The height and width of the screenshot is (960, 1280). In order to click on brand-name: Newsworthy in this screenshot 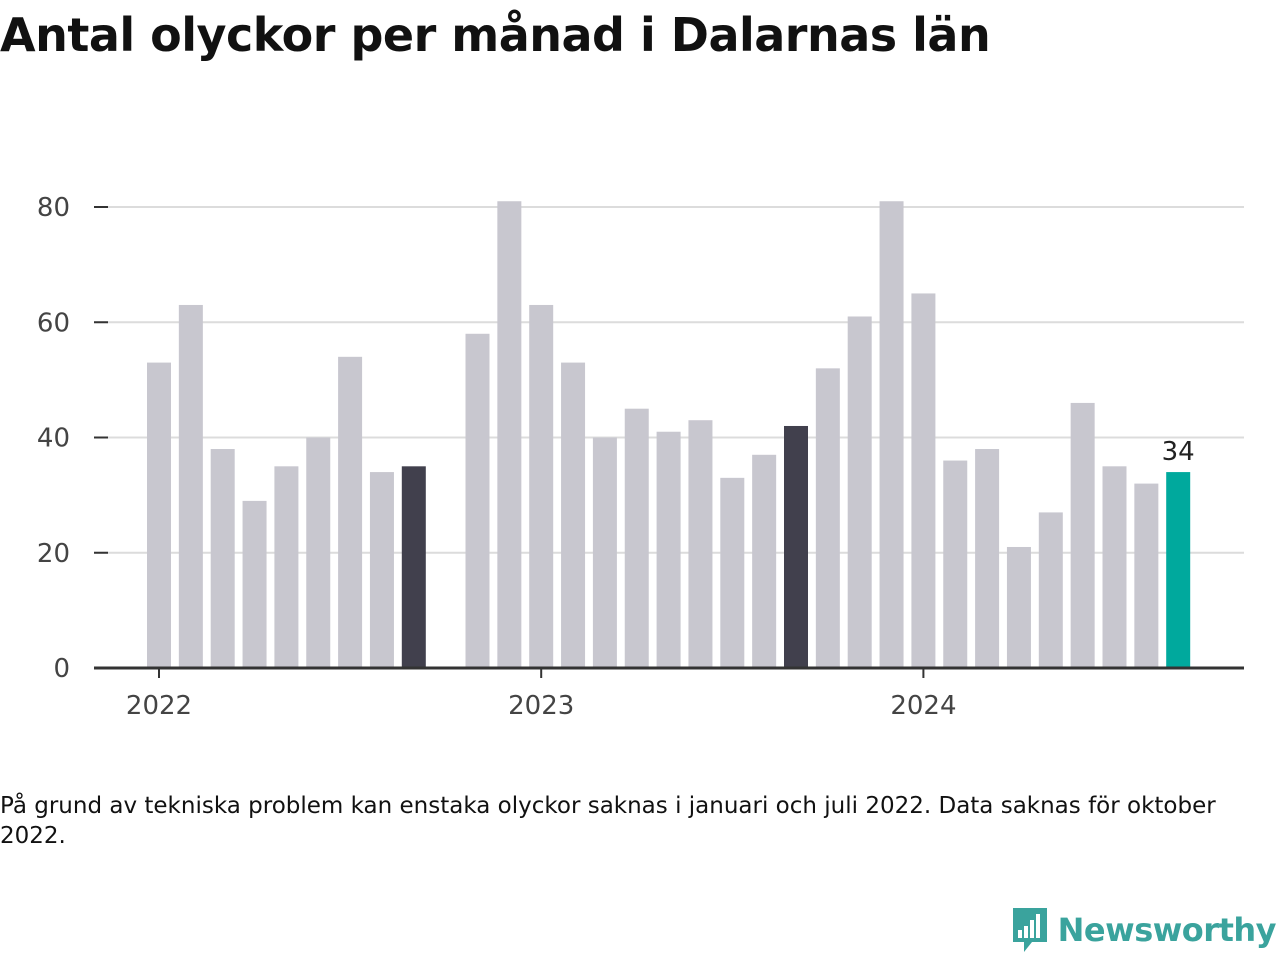, I will do `click(1167, 930)`.